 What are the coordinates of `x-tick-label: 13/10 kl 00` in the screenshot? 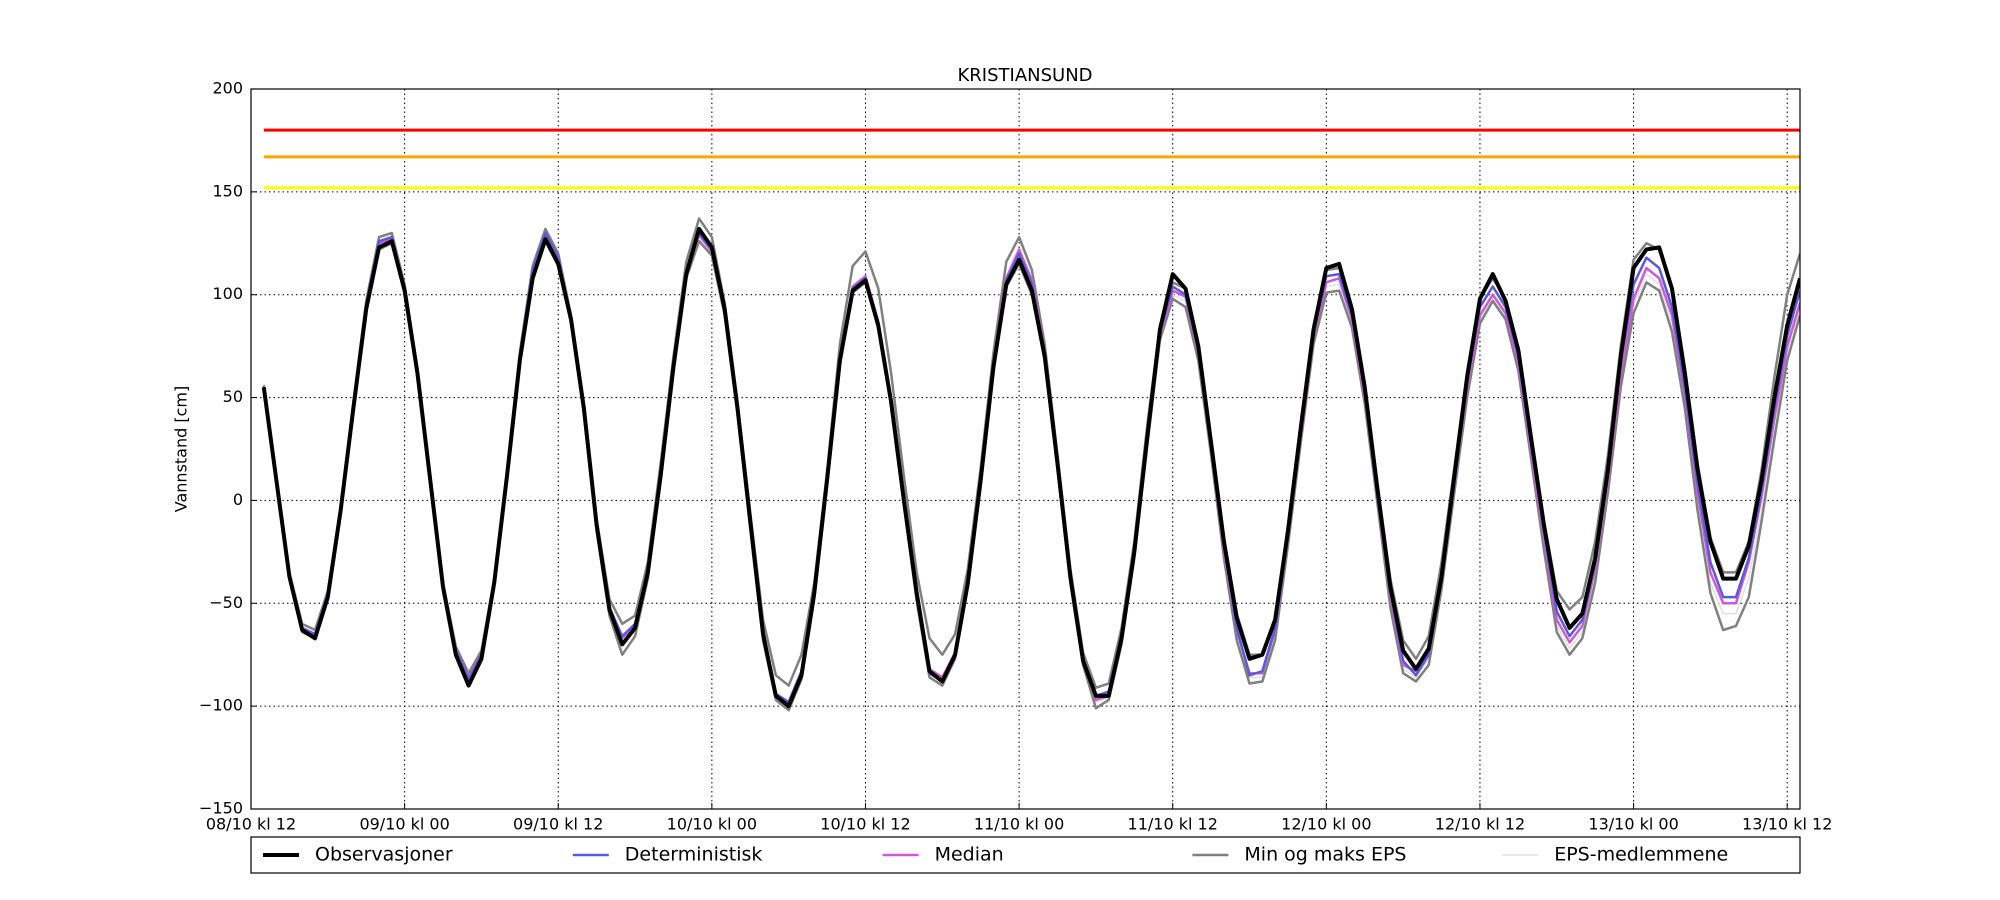 It's located at (1633, 824).